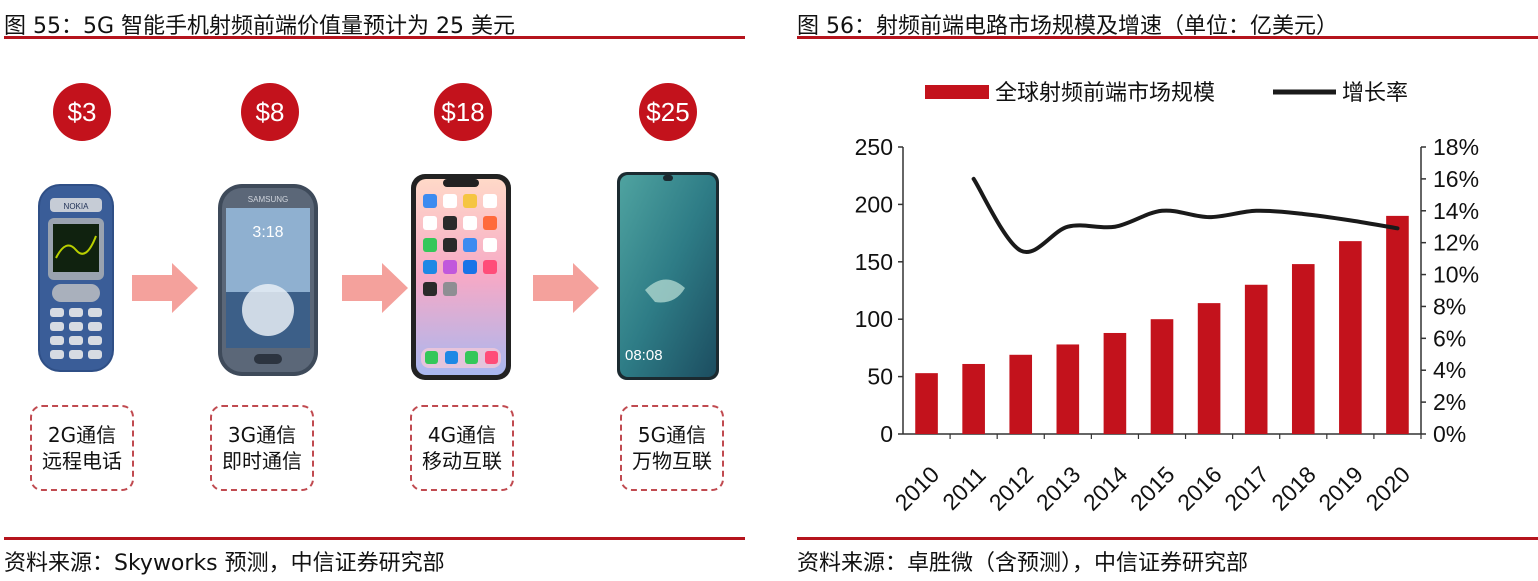  I want to click on figure-56-title: 图 56：射频前端电路市场规模及增速（单位：亿美元）, so click(1067, 26).